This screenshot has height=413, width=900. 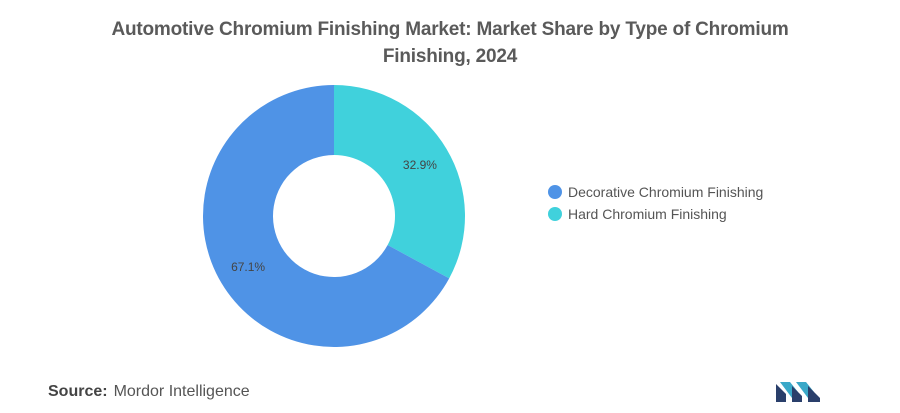 I want to click on mordor-logo-icon, so click(x=798, y=392).